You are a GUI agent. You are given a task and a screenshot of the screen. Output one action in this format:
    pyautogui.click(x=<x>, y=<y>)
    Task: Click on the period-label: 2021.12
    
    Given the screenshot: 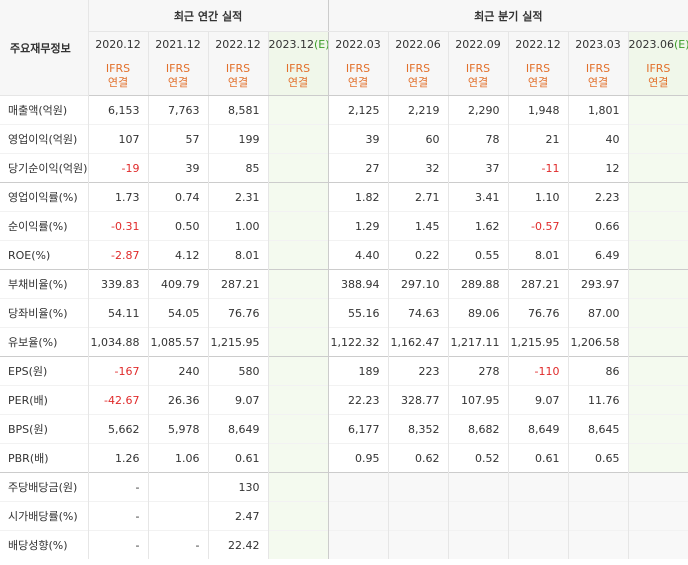 What is the action you would take?
    pyautogui.click(x=178, y=44)
    